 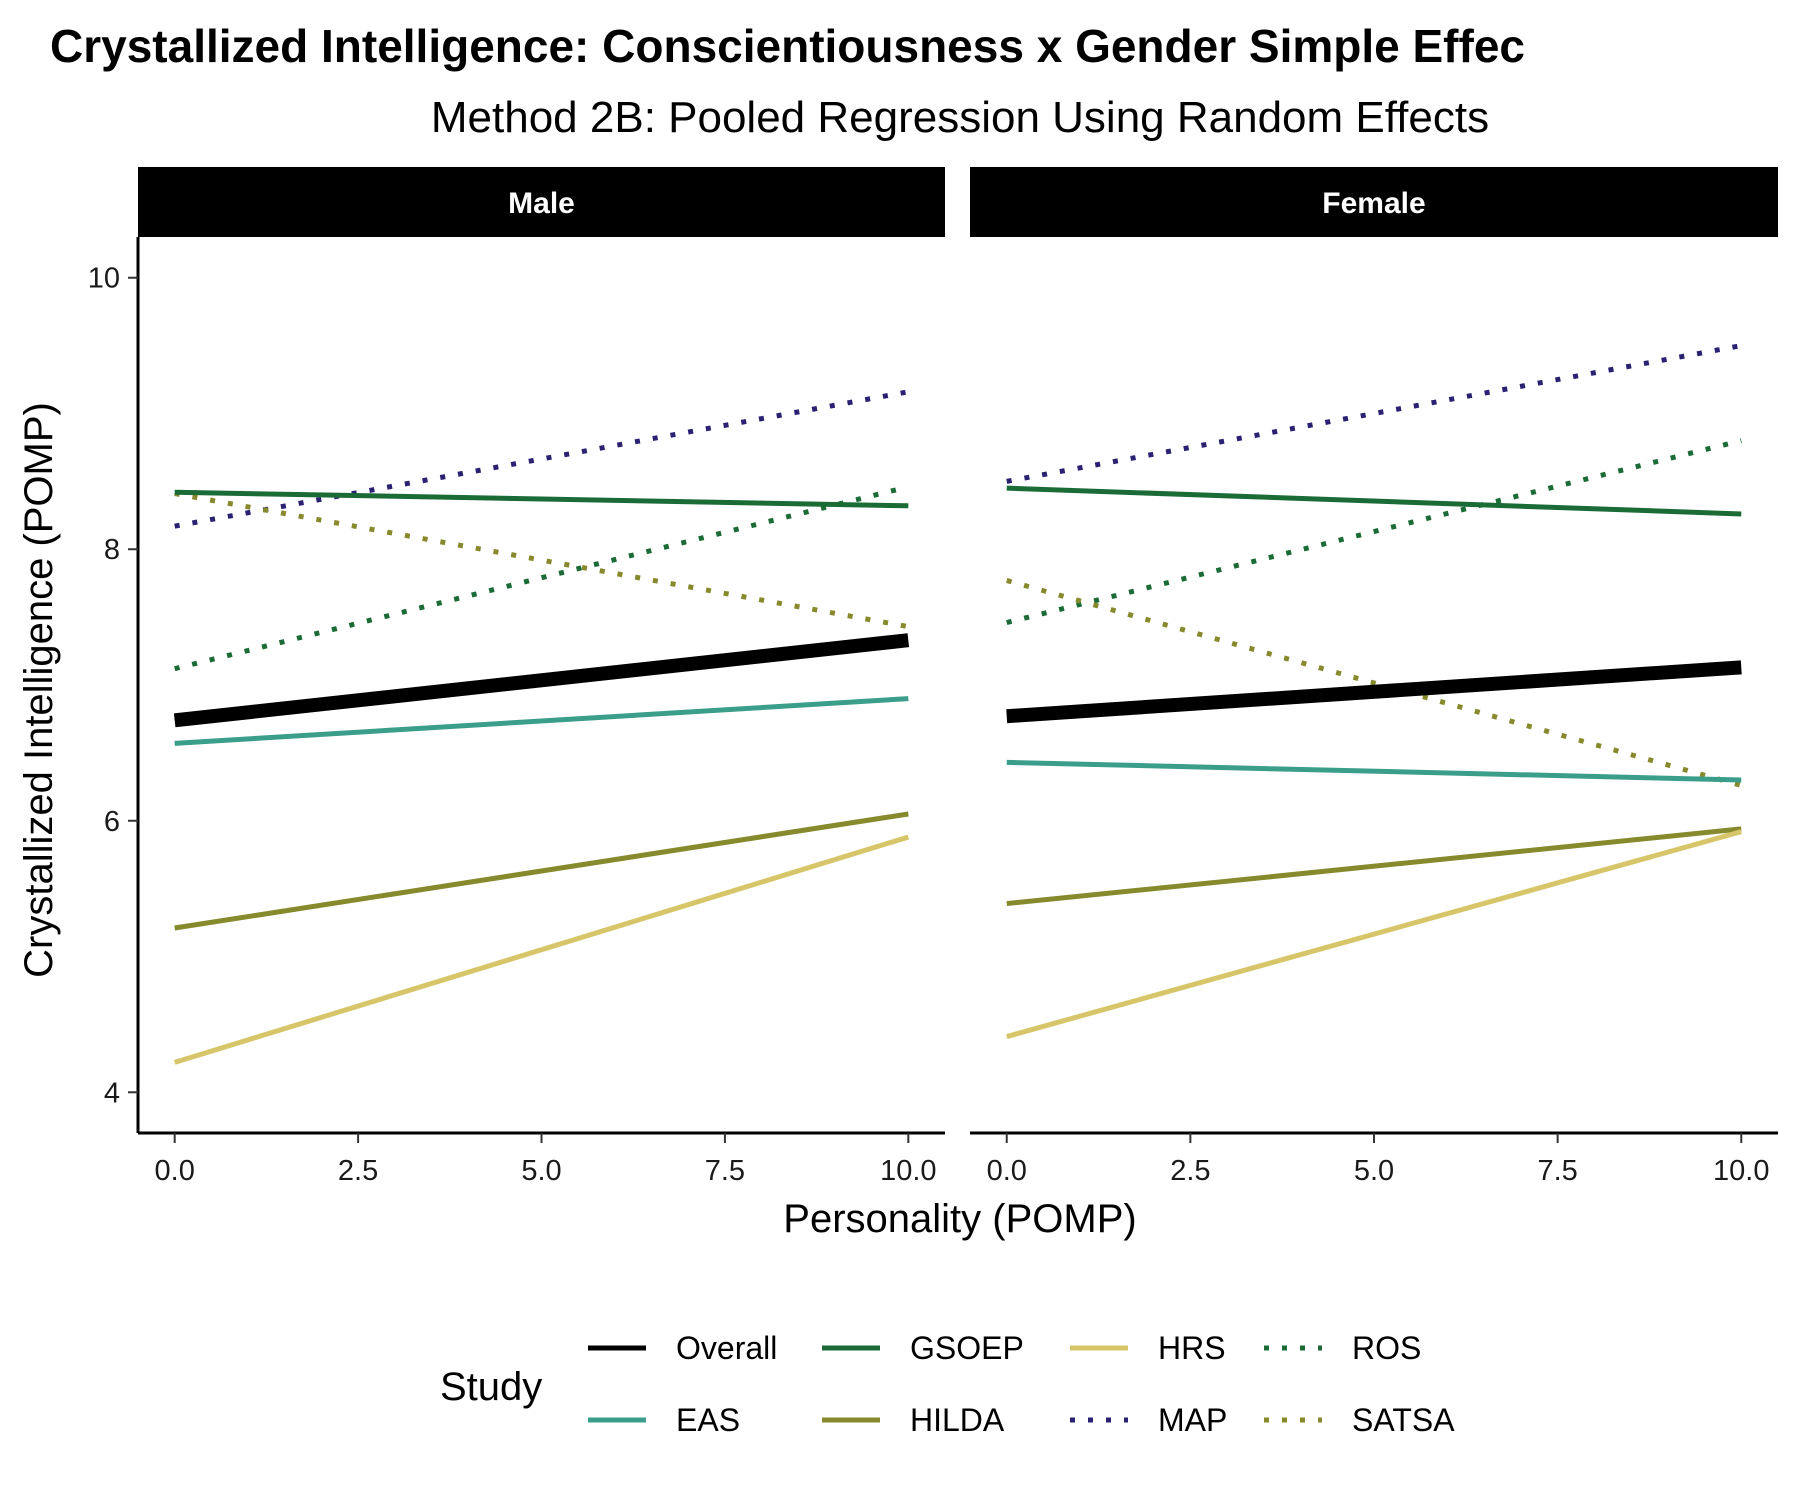 I want to click on y-tick-label: 10, so click(x=104, y=279).